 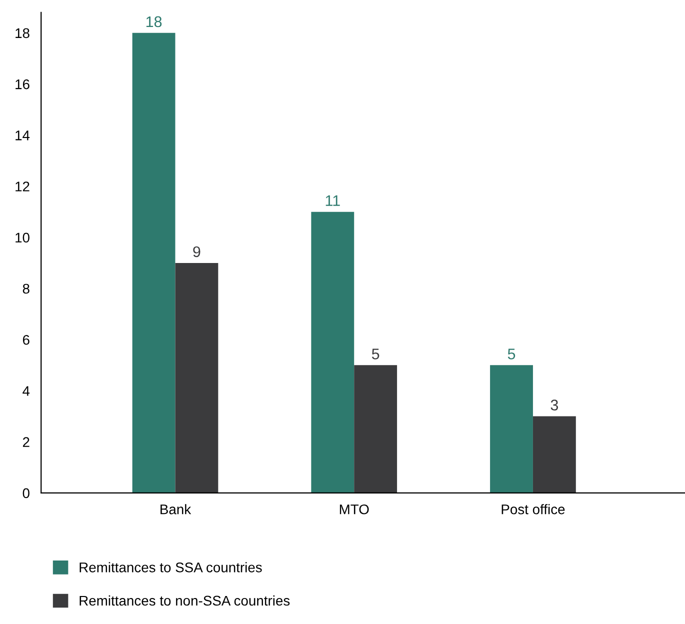 What do you see at coordinates (26, 442) in the screenshot?
I see `y-tick-label: 2` at bounding box center [26, 442].